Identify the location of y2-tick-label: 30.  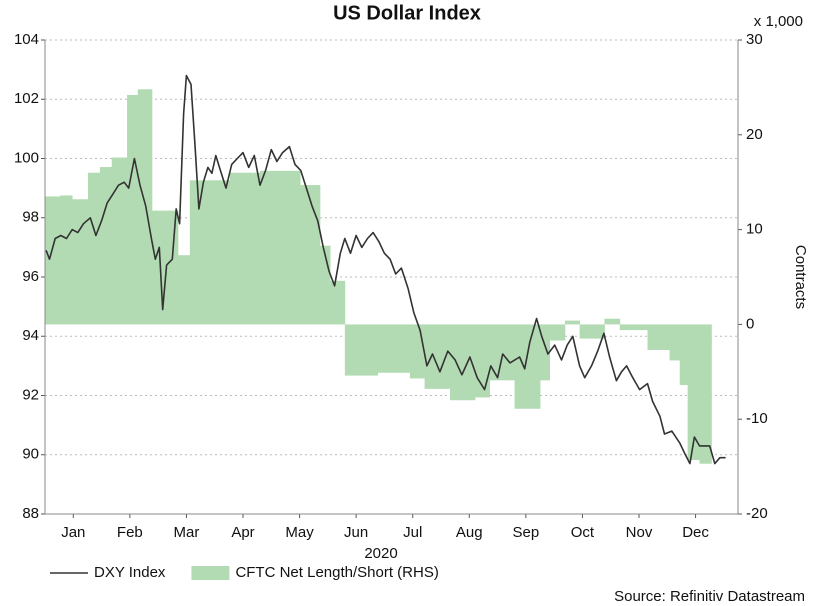
(754, 39).